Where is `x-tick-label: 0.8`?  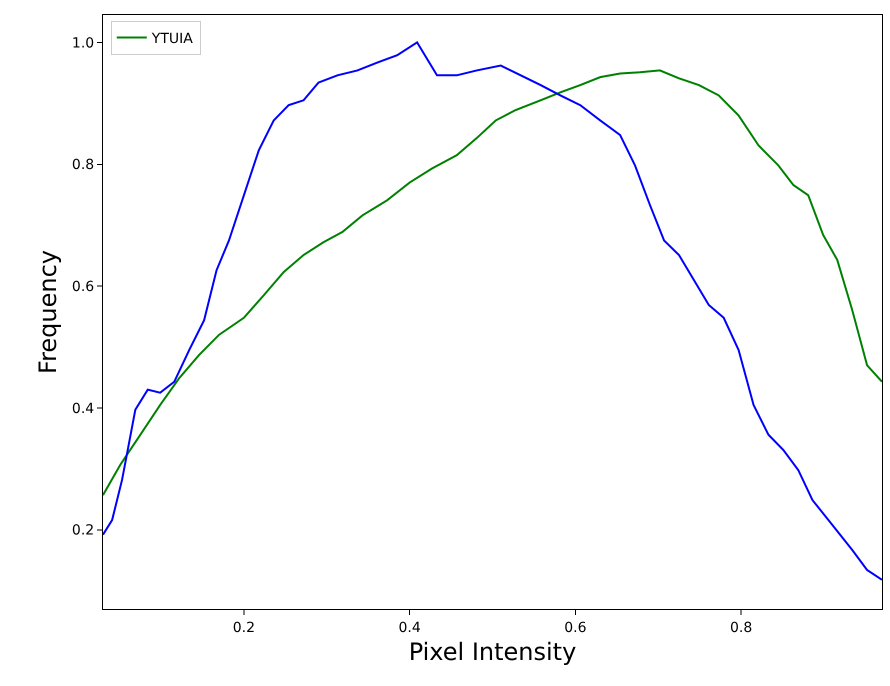 x-tick-label: 0.8 is located at coordinates (741, 628).